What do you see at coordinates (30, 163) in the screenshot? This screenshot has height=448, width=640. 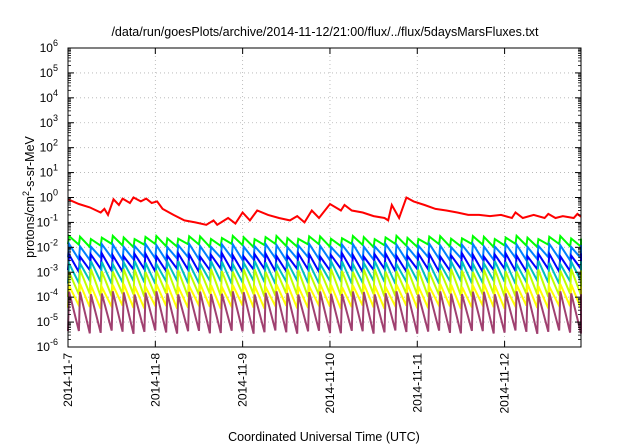 I see `y-axis-label-rest: -s-sr-MeV` at bounding box center [30, 163].